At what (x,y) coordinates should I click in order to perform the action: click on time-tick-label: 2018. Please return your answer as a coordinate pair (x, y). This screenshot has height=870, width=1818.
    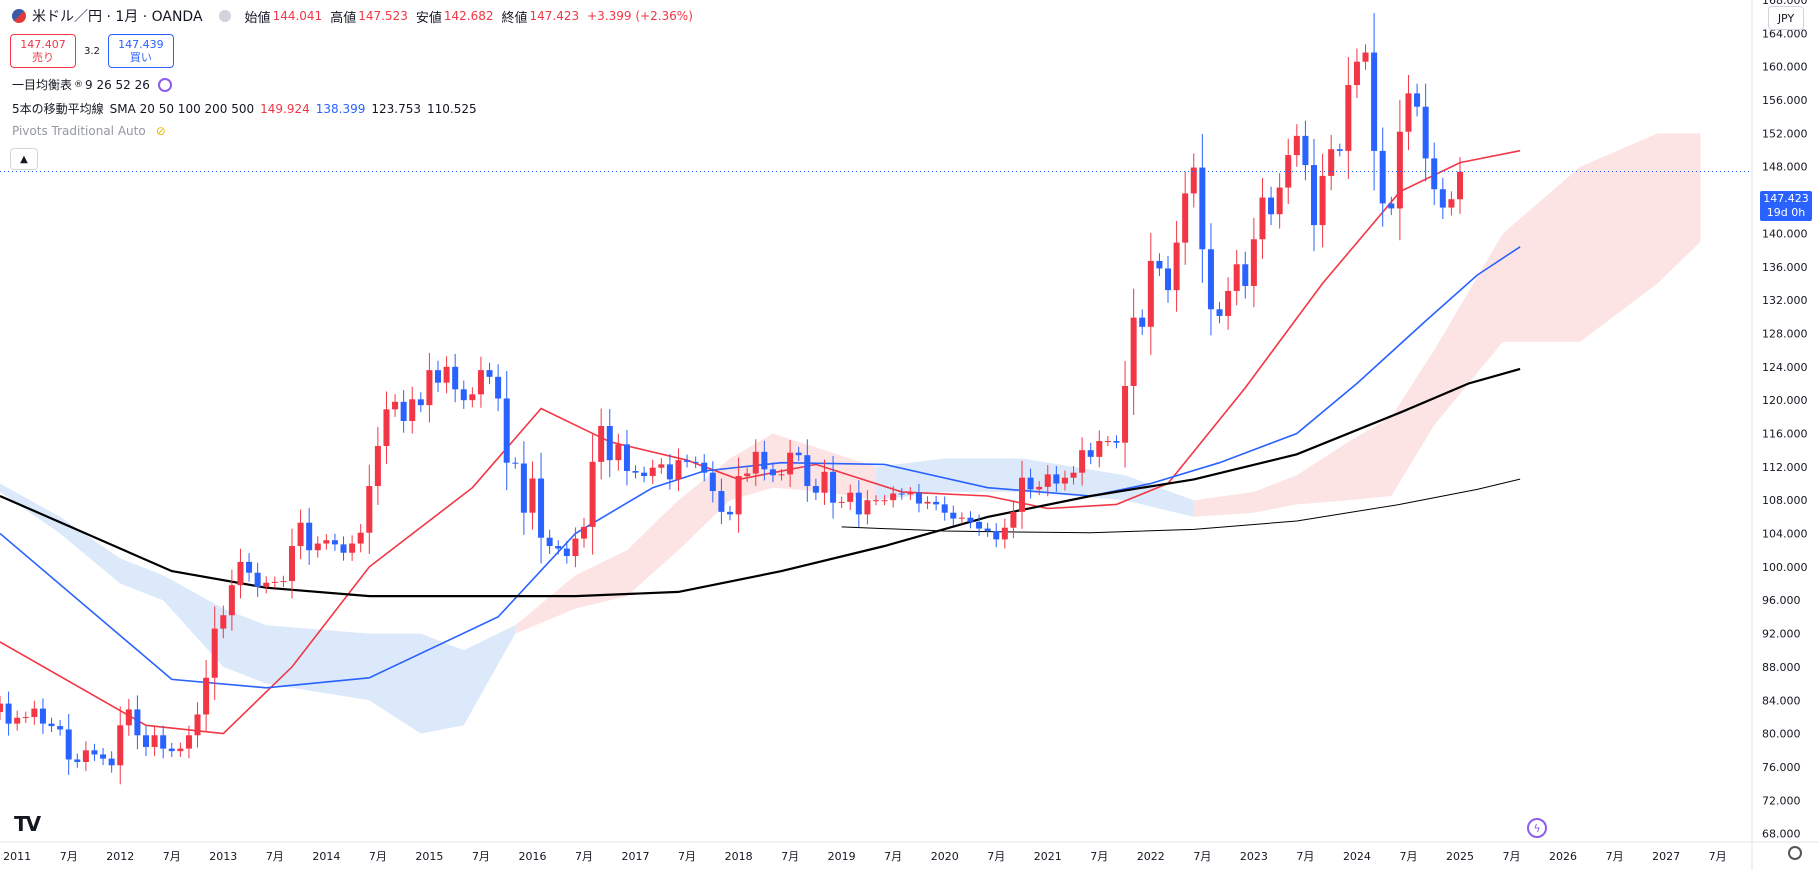
    Looking at the image, I should click on (739, 856).